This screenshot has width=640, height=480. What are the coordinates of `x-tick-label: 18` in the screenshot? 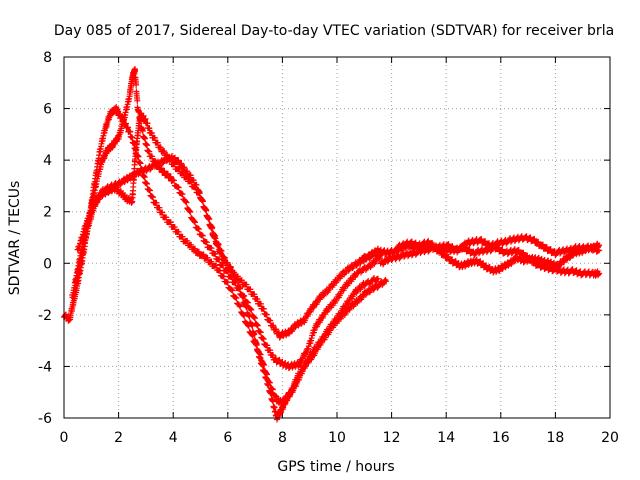 It's located at (555, 438).